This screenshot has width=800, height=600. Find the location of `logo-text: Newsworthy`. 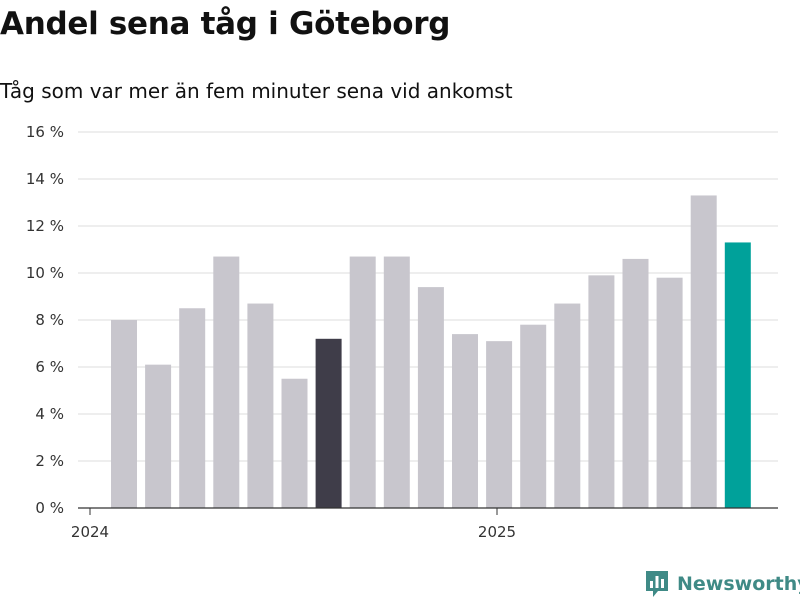

logo-text: Newsworthy is located at coordinates (738, 584).